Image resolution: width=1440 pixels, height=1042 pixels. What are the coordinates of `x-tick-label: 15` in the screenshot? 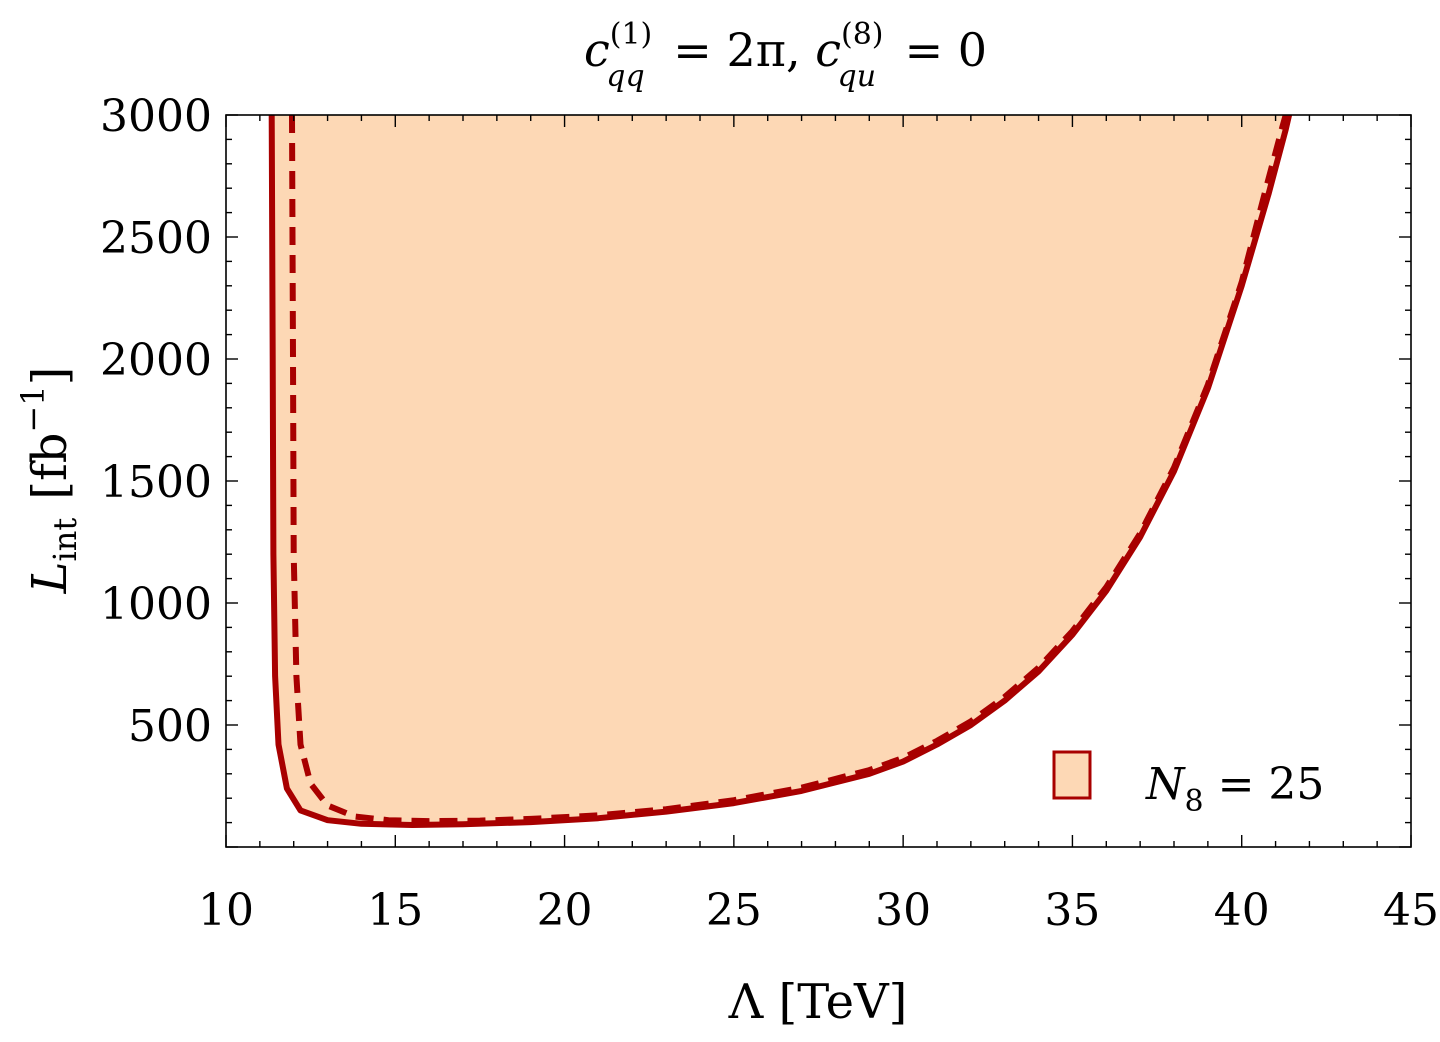 It's located at (395, 910).